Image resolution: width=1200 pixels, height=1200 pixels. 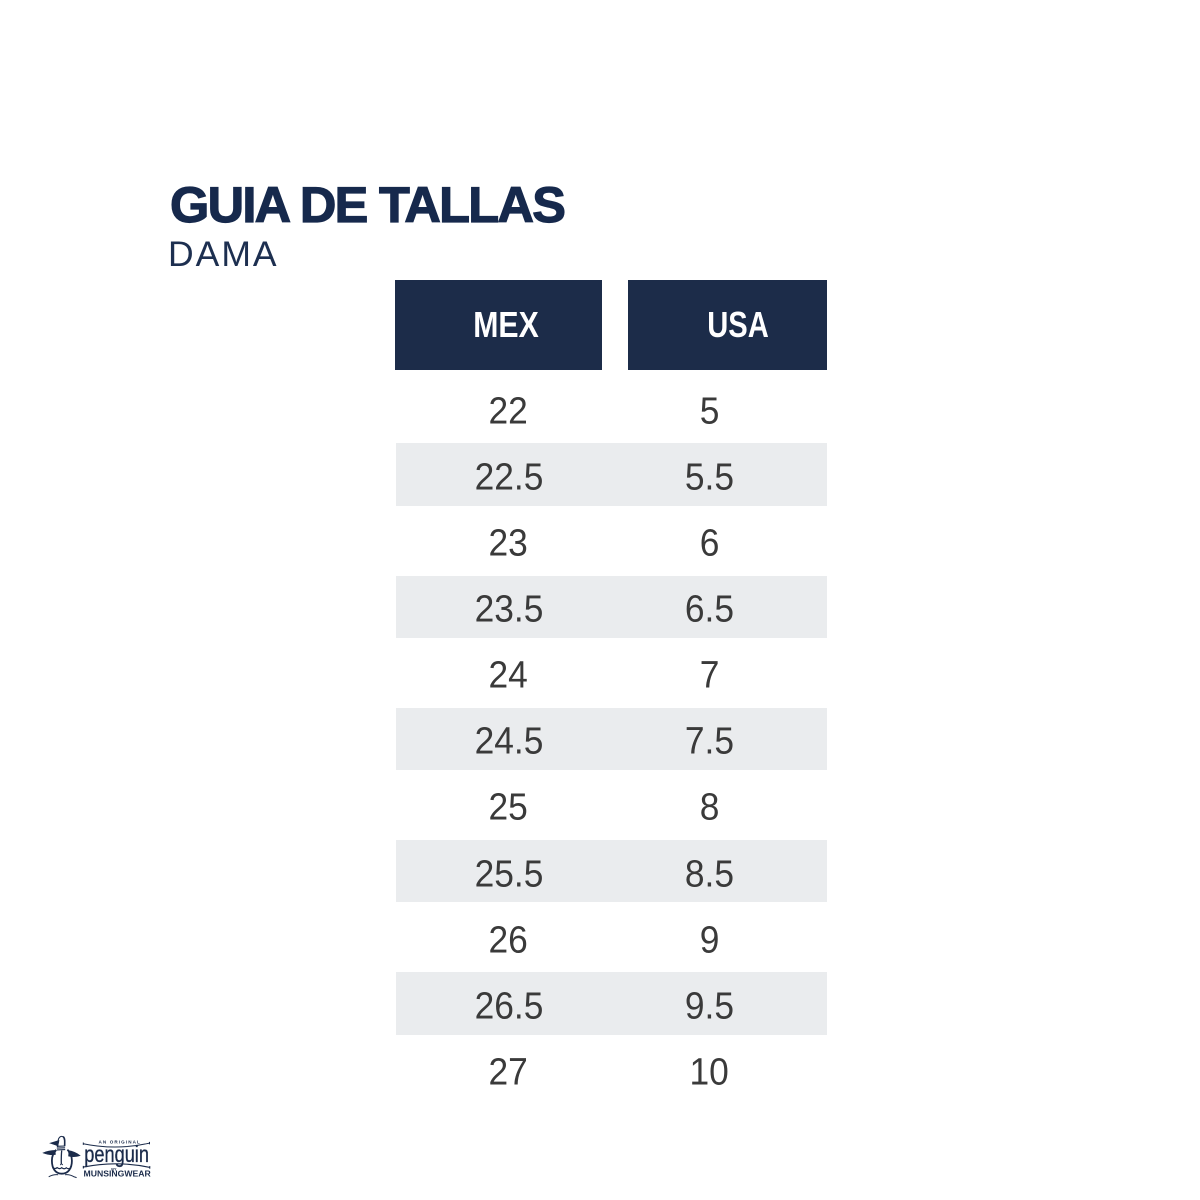 What do you see at coordinates (114, 1170) in the screenshot?
I see `svg-text: BY` at bounding box center [114, 1170].